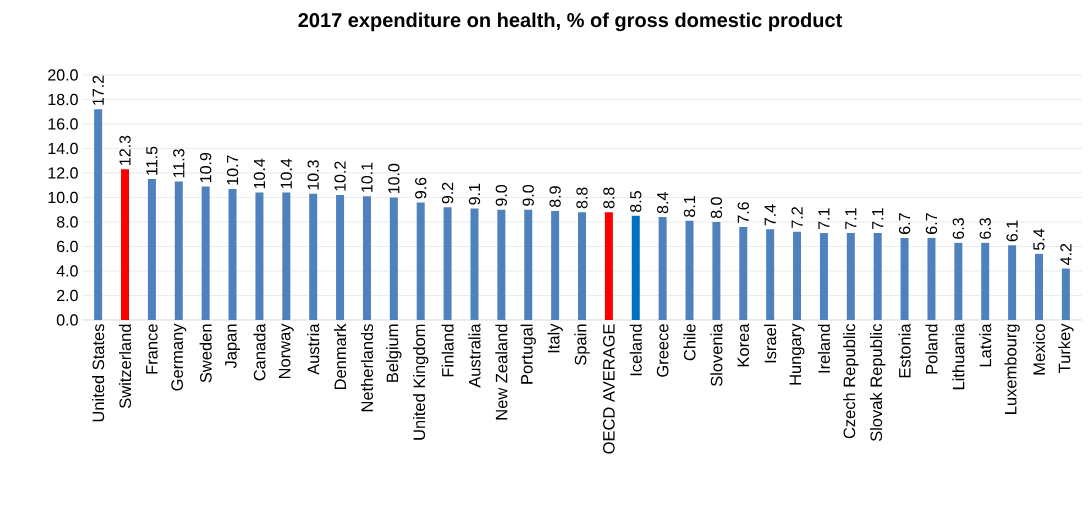 This screenshot has width=1092, height=505. Describe the element at coordinates (63, 173) in the screenshot. I see `y-tick-label: 12.0` at that location.